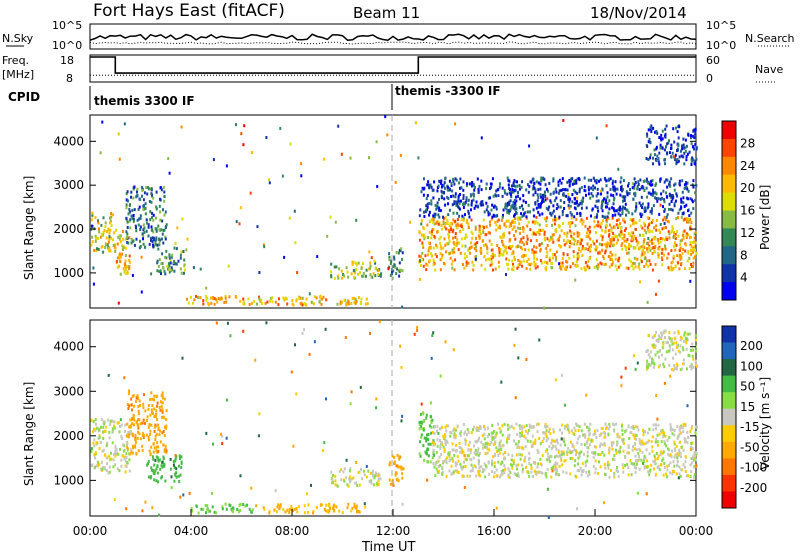 The image size is (800, 554). I want to click on xtick-label: 08:00, so click(292, 531).